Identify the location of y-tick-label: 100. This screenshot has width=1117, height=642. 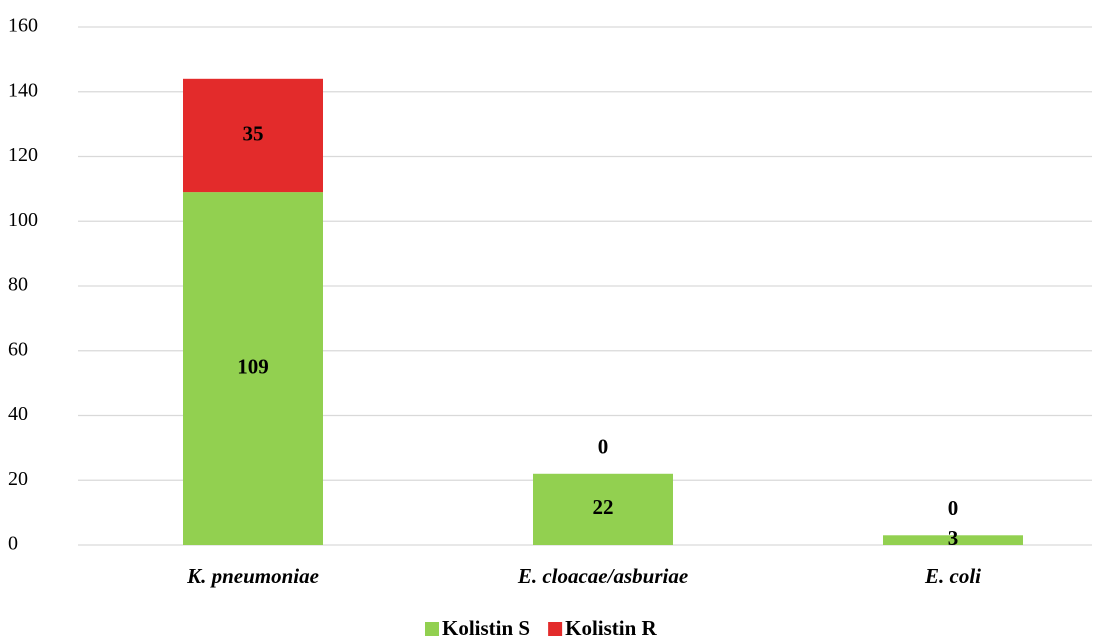
(23, 220).